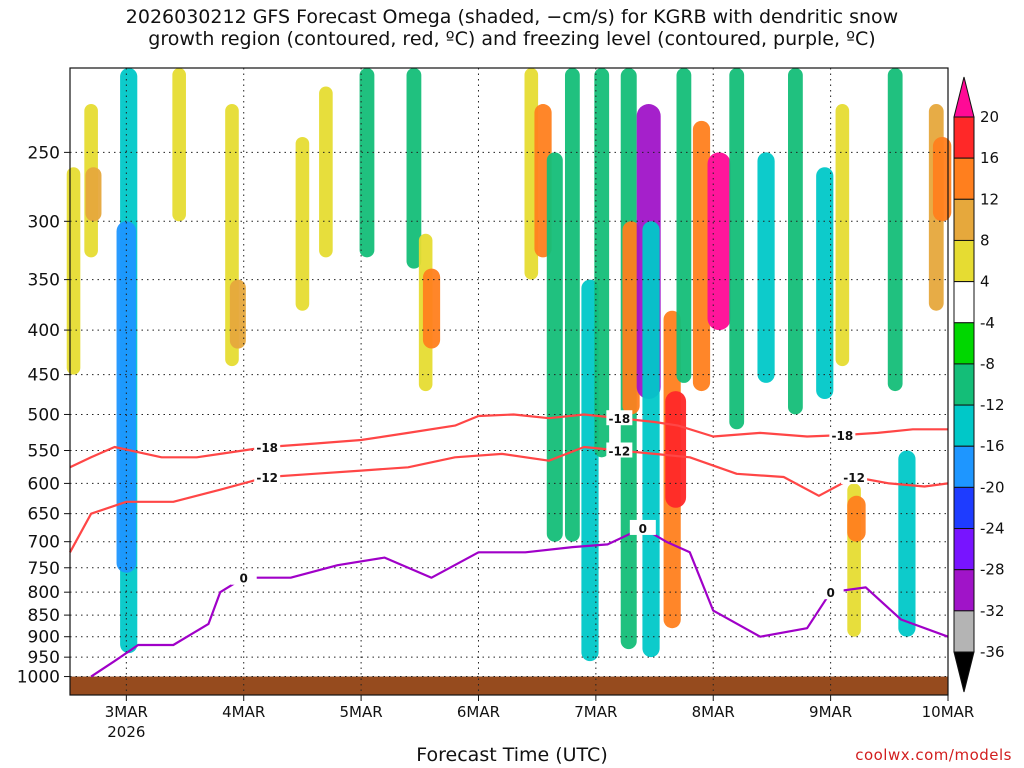 The height and width of the screenshot is (768, 1024). Describe the element at coordinates (38, 678) in the screenshot. I see `y-tick-label-1000: 1000` at that location.